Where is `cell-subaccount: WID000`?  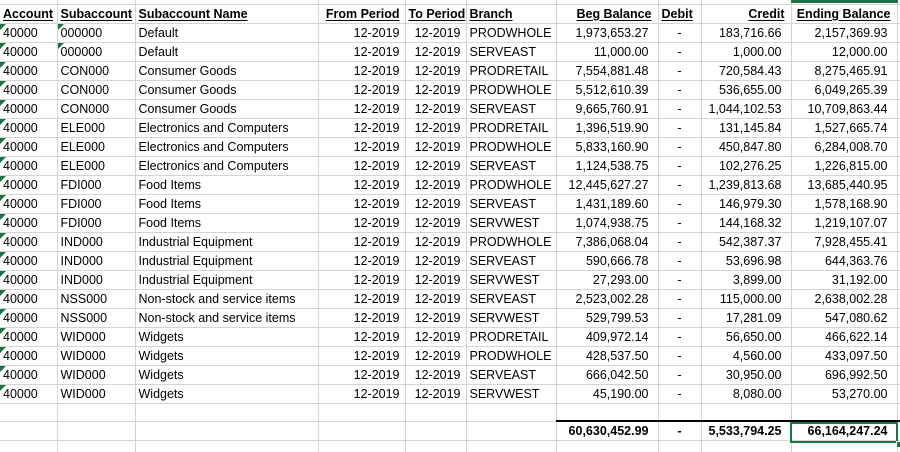 cell-subaccount: WID000 is located at coordinates (96, 393).